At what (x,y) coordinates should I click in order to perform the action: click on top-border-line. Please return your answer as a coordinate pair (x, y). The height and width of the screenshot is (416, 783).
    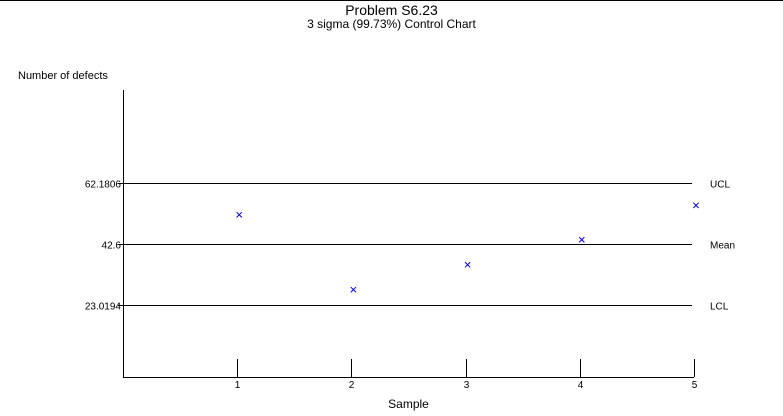
    Looking at the image, I should click on (391, 0).